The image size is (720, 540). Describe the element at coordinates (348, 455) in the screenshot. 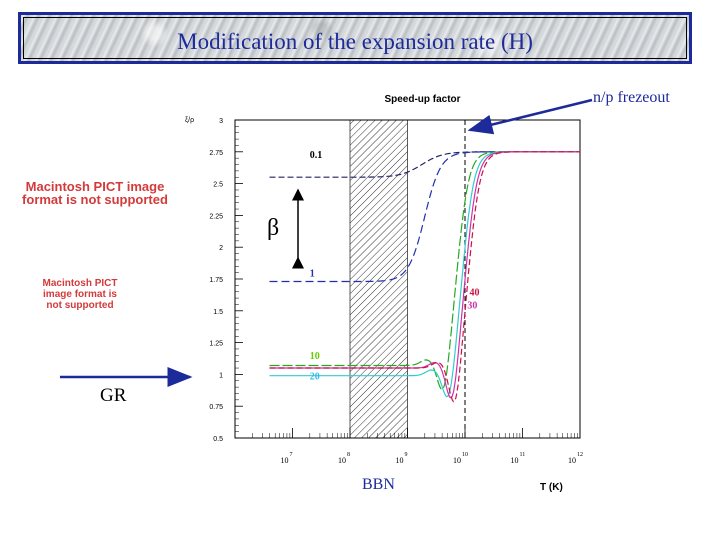

I see `x-tick-exponent: 8` at that location.